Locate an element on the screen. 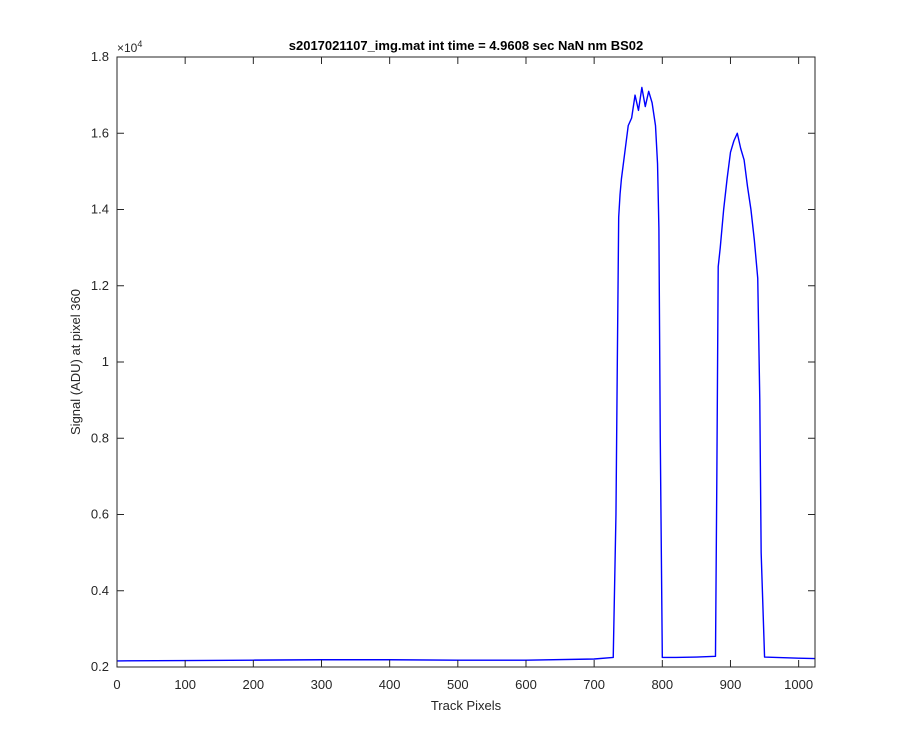 The width and height of the screenshot is (900, 750). y-axis-label: Signal (ADU) at pixel 360 is located at coordinates (75, 362).